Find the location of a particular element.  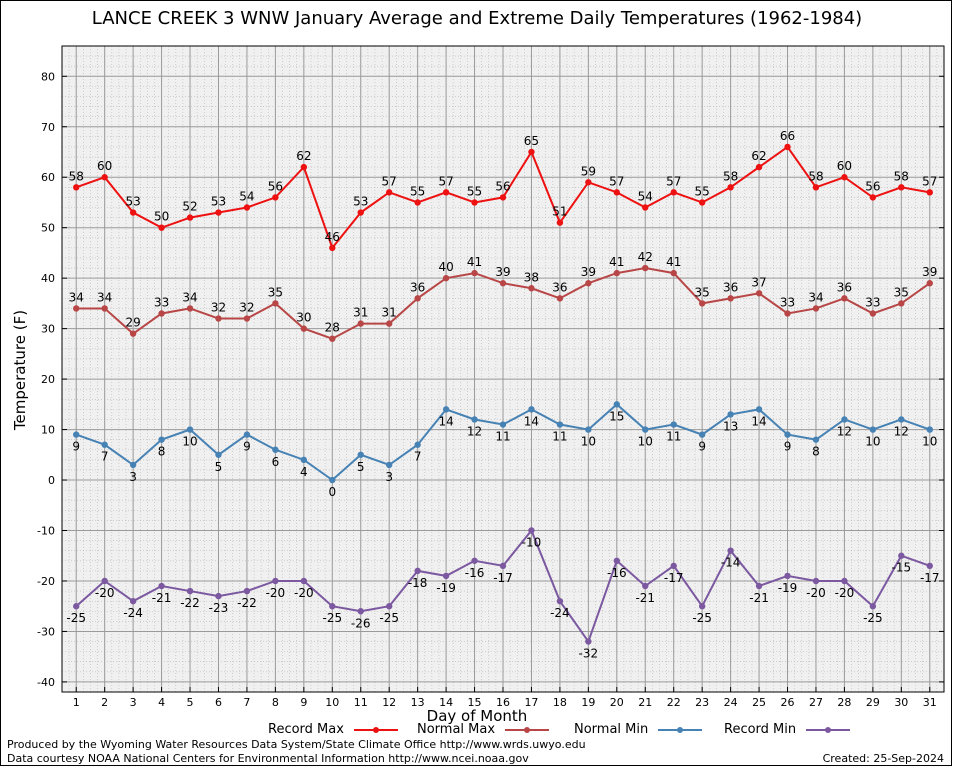

record-min-data-label: -15 is located at coordinates (902, 568).